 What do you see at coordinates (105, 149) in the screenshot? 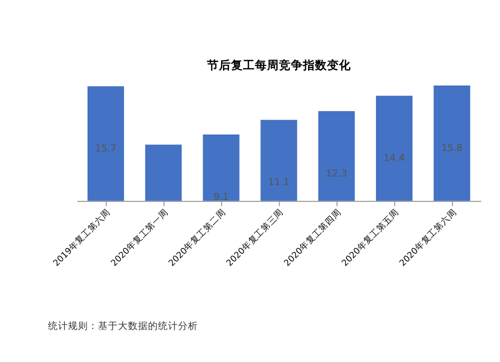
I see `data-label: 15.7` at bounding box center [105, 149].